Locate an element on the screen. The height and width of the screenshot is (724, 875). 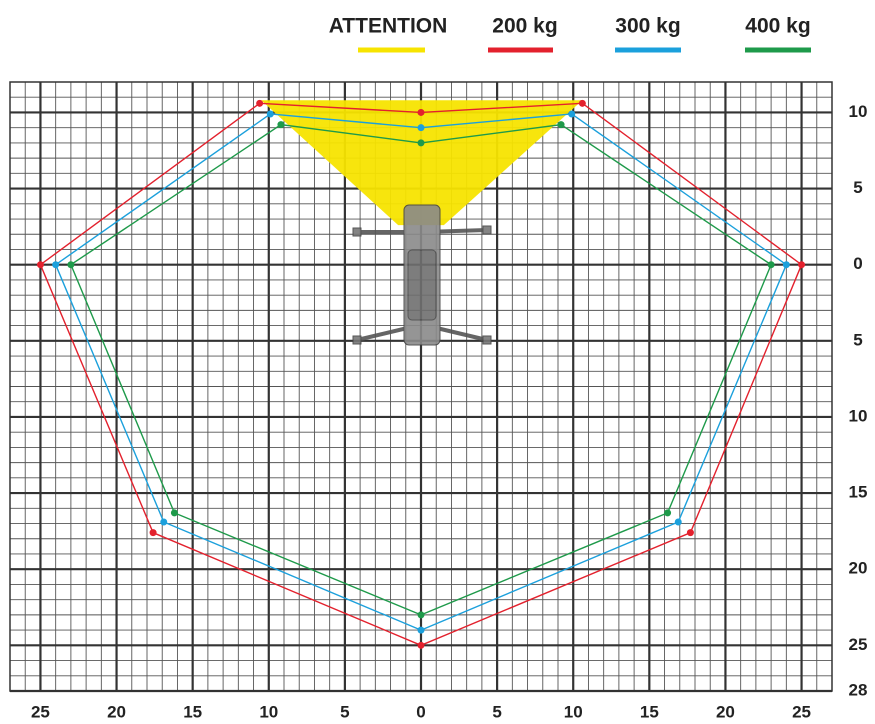
legend-label: ATTENTION is located at coordinates (388, 26).